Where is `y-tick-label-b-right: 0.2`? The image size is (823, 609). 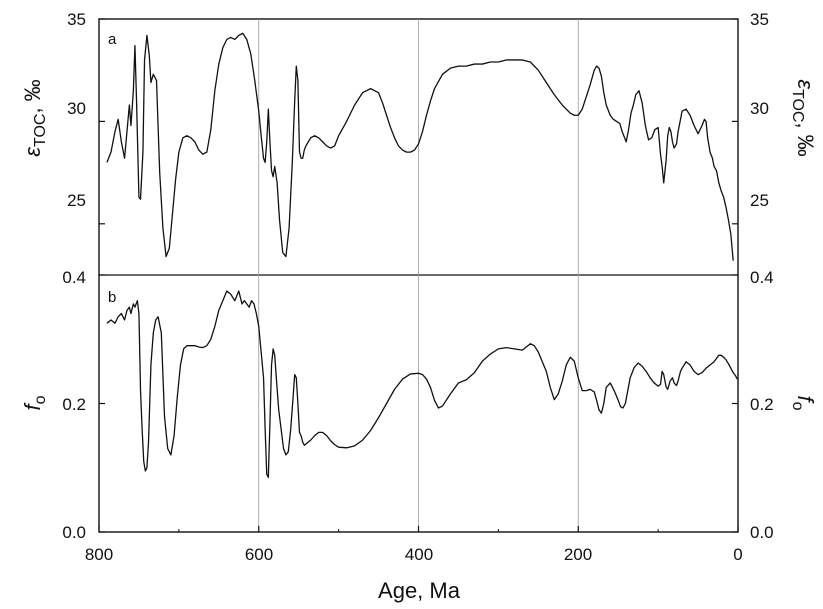
y-tick-label-b-right: 0.2 is located at coordinates (762, 404).